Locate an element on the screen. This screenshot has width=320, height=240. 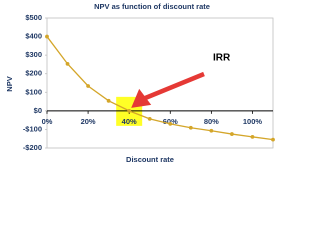
annotation: IRR is located at coordinates (222, 58).